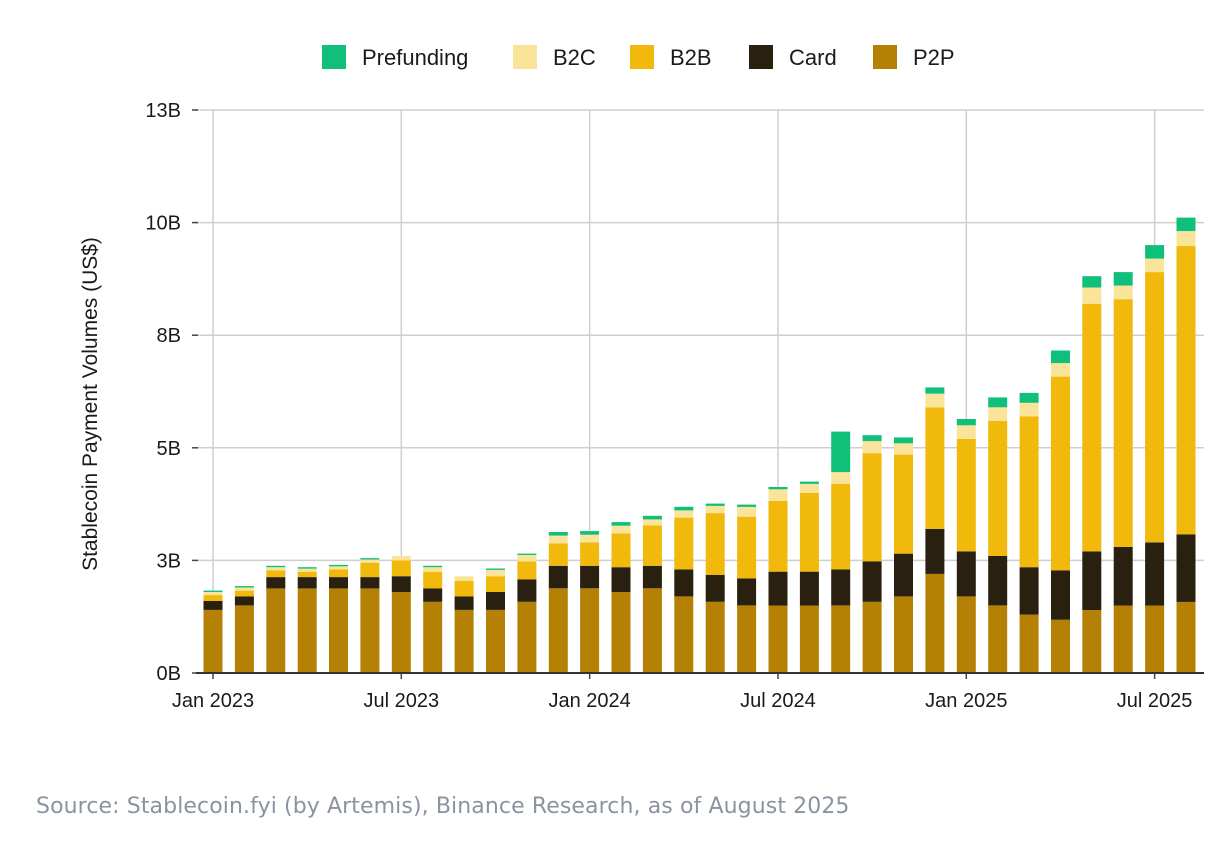  I want to click on bar-b2c-jun-2025, so click(1123, 292).